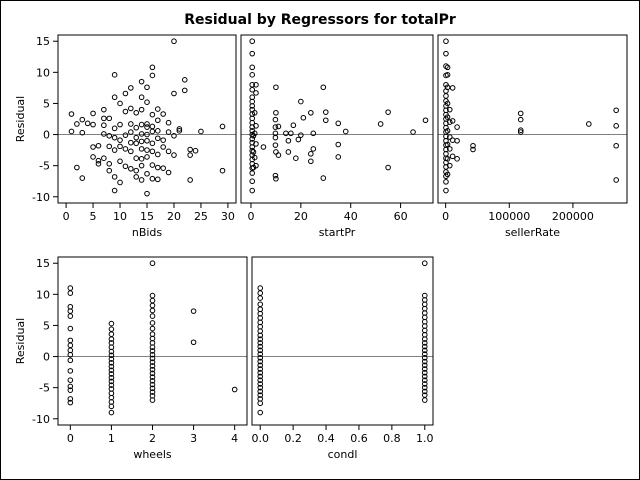  What do you see at coordinates (43, 294) in the screenshot?
I see `y-tick-label: 10` at bounding box center [43, 294].